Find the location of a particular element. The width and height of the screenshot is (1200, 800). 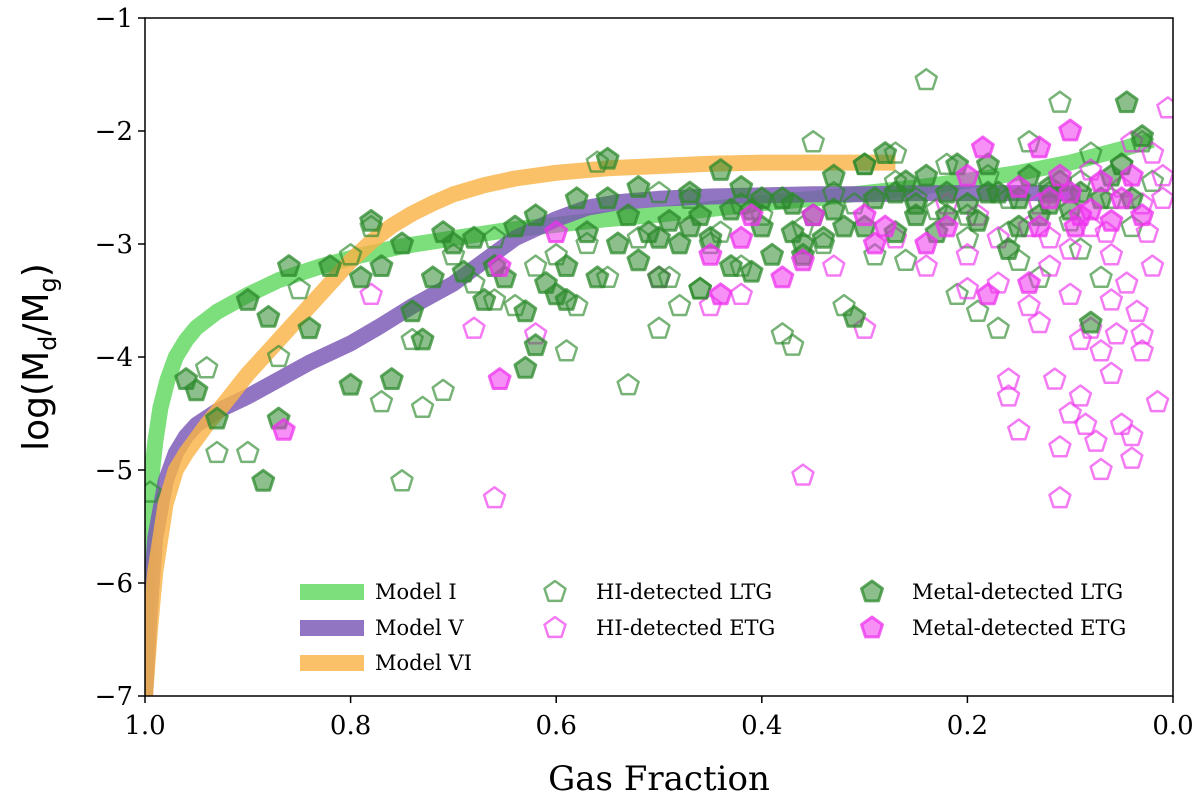

legend-label: HI-detected LTG is located at coordinates (684, 592).